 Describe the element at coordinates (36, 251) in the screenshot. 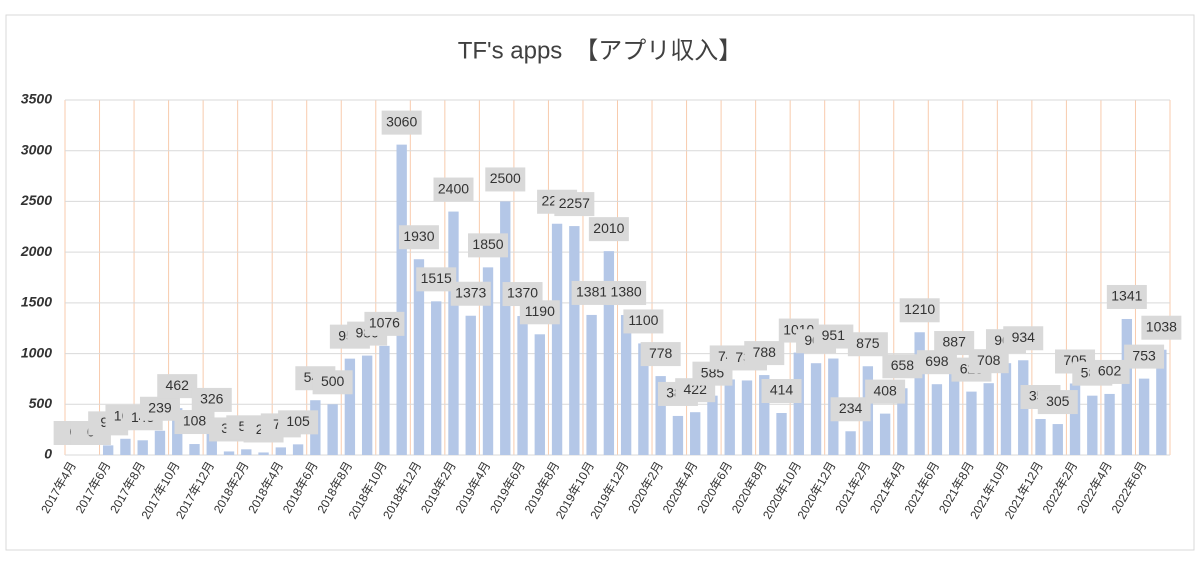

I see `y-tick-label: 2000` at that location.